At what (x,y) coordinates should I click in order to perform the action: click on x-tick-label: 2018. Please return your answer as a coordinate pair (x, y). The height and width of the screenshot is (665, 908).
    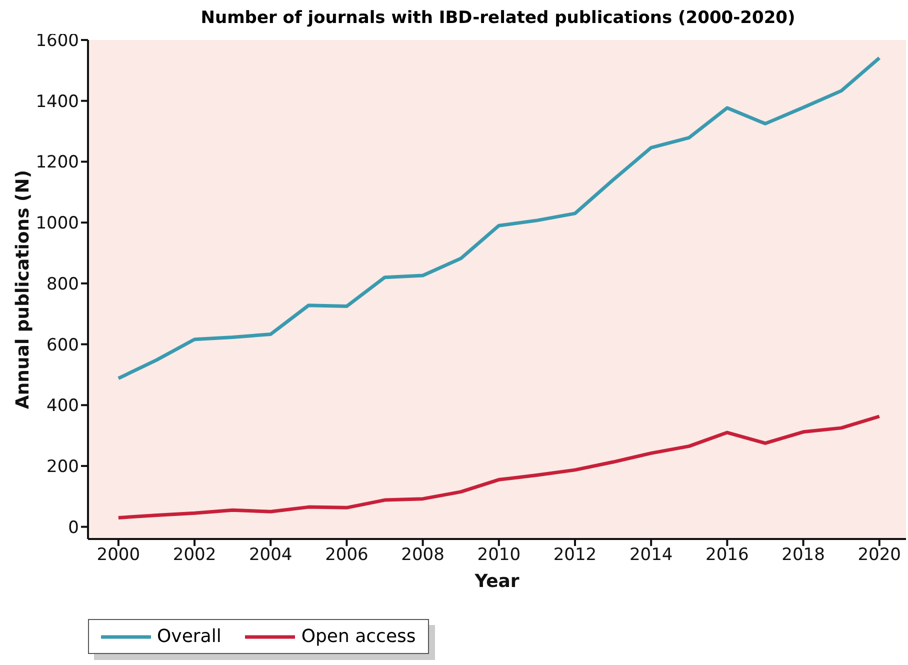
    Looking at the image, I should click on (803, 555).